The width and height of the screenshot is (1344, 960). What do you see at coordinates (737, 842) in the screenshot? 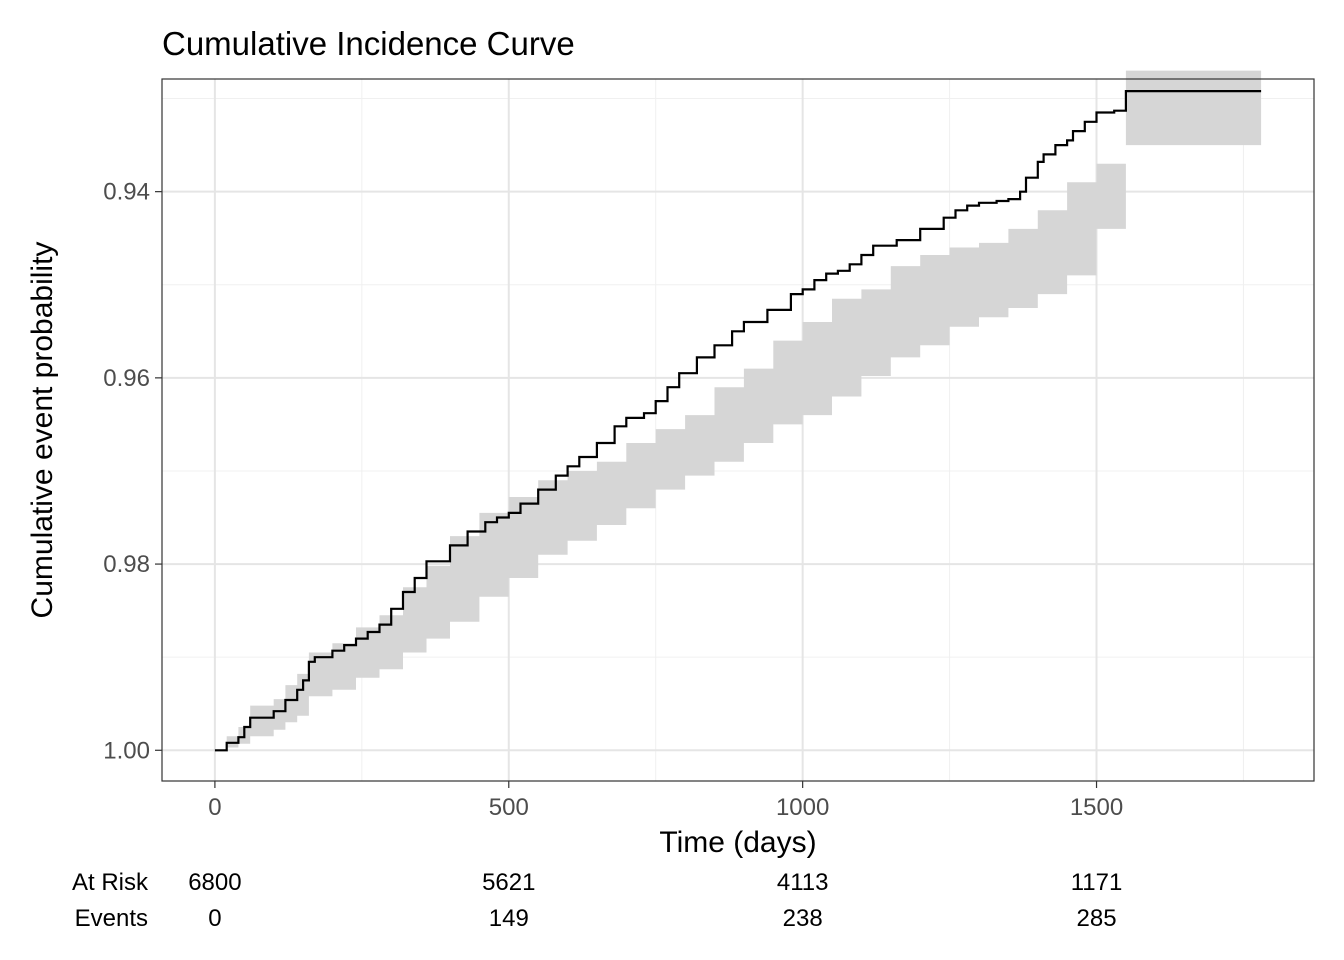
I see `x-axis-title: Time (days)` at bounding box center [737, 842].